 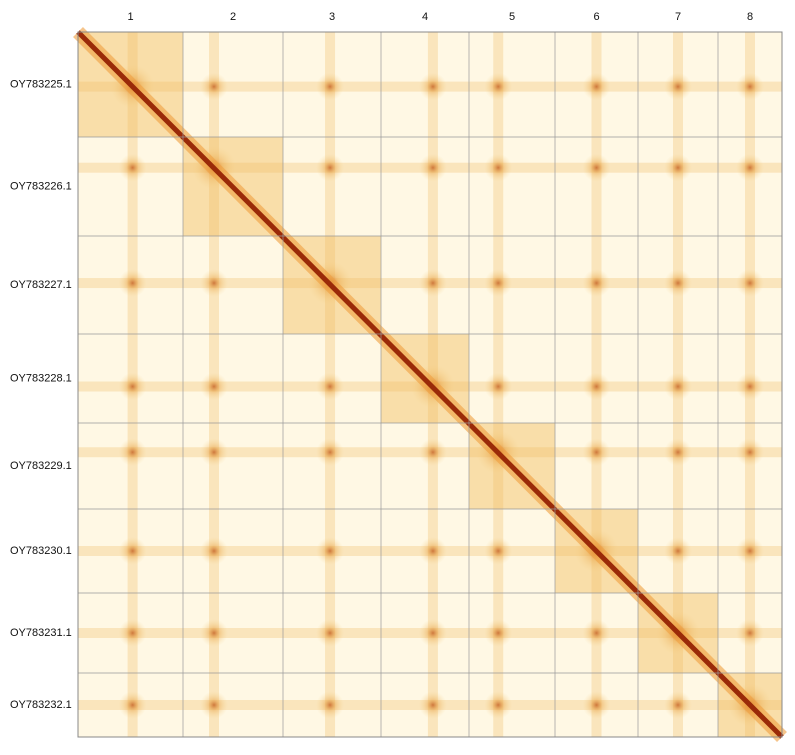 What do you see at coordinates (41, 285) in the screenshot?
I see `row-label: OY783227.1` at bounding box center [41, 285].